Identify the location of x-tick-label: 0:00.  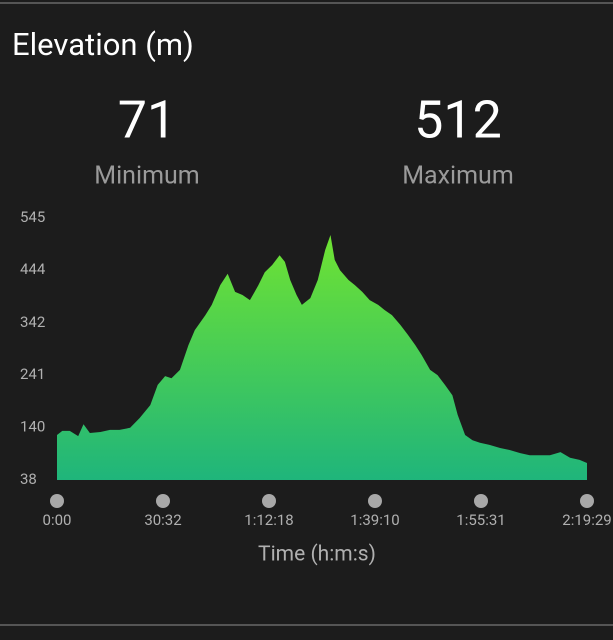
(57, 520).